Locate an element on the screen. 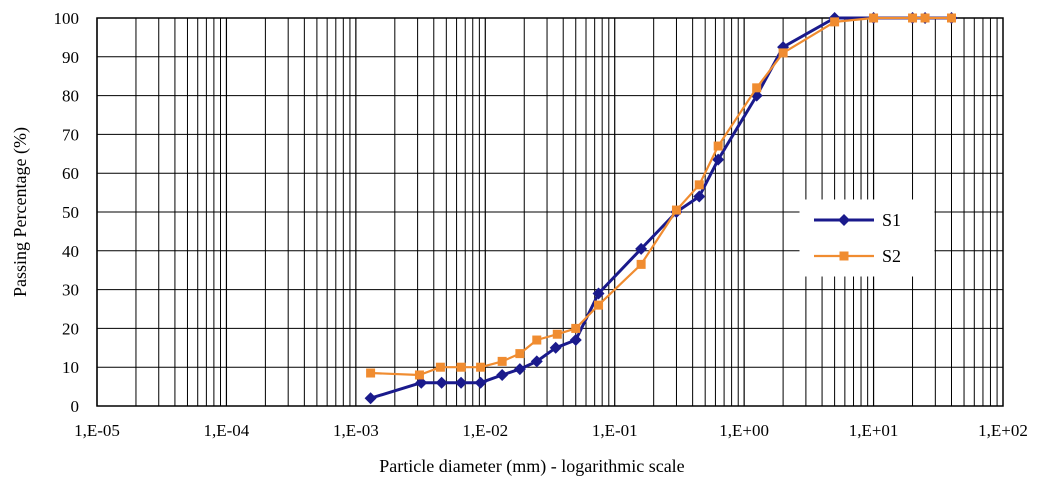  y-axis-tick-labels: 0 10 20 30 40 50 60 70 80 90 100 is located at coordinates (67, 212).